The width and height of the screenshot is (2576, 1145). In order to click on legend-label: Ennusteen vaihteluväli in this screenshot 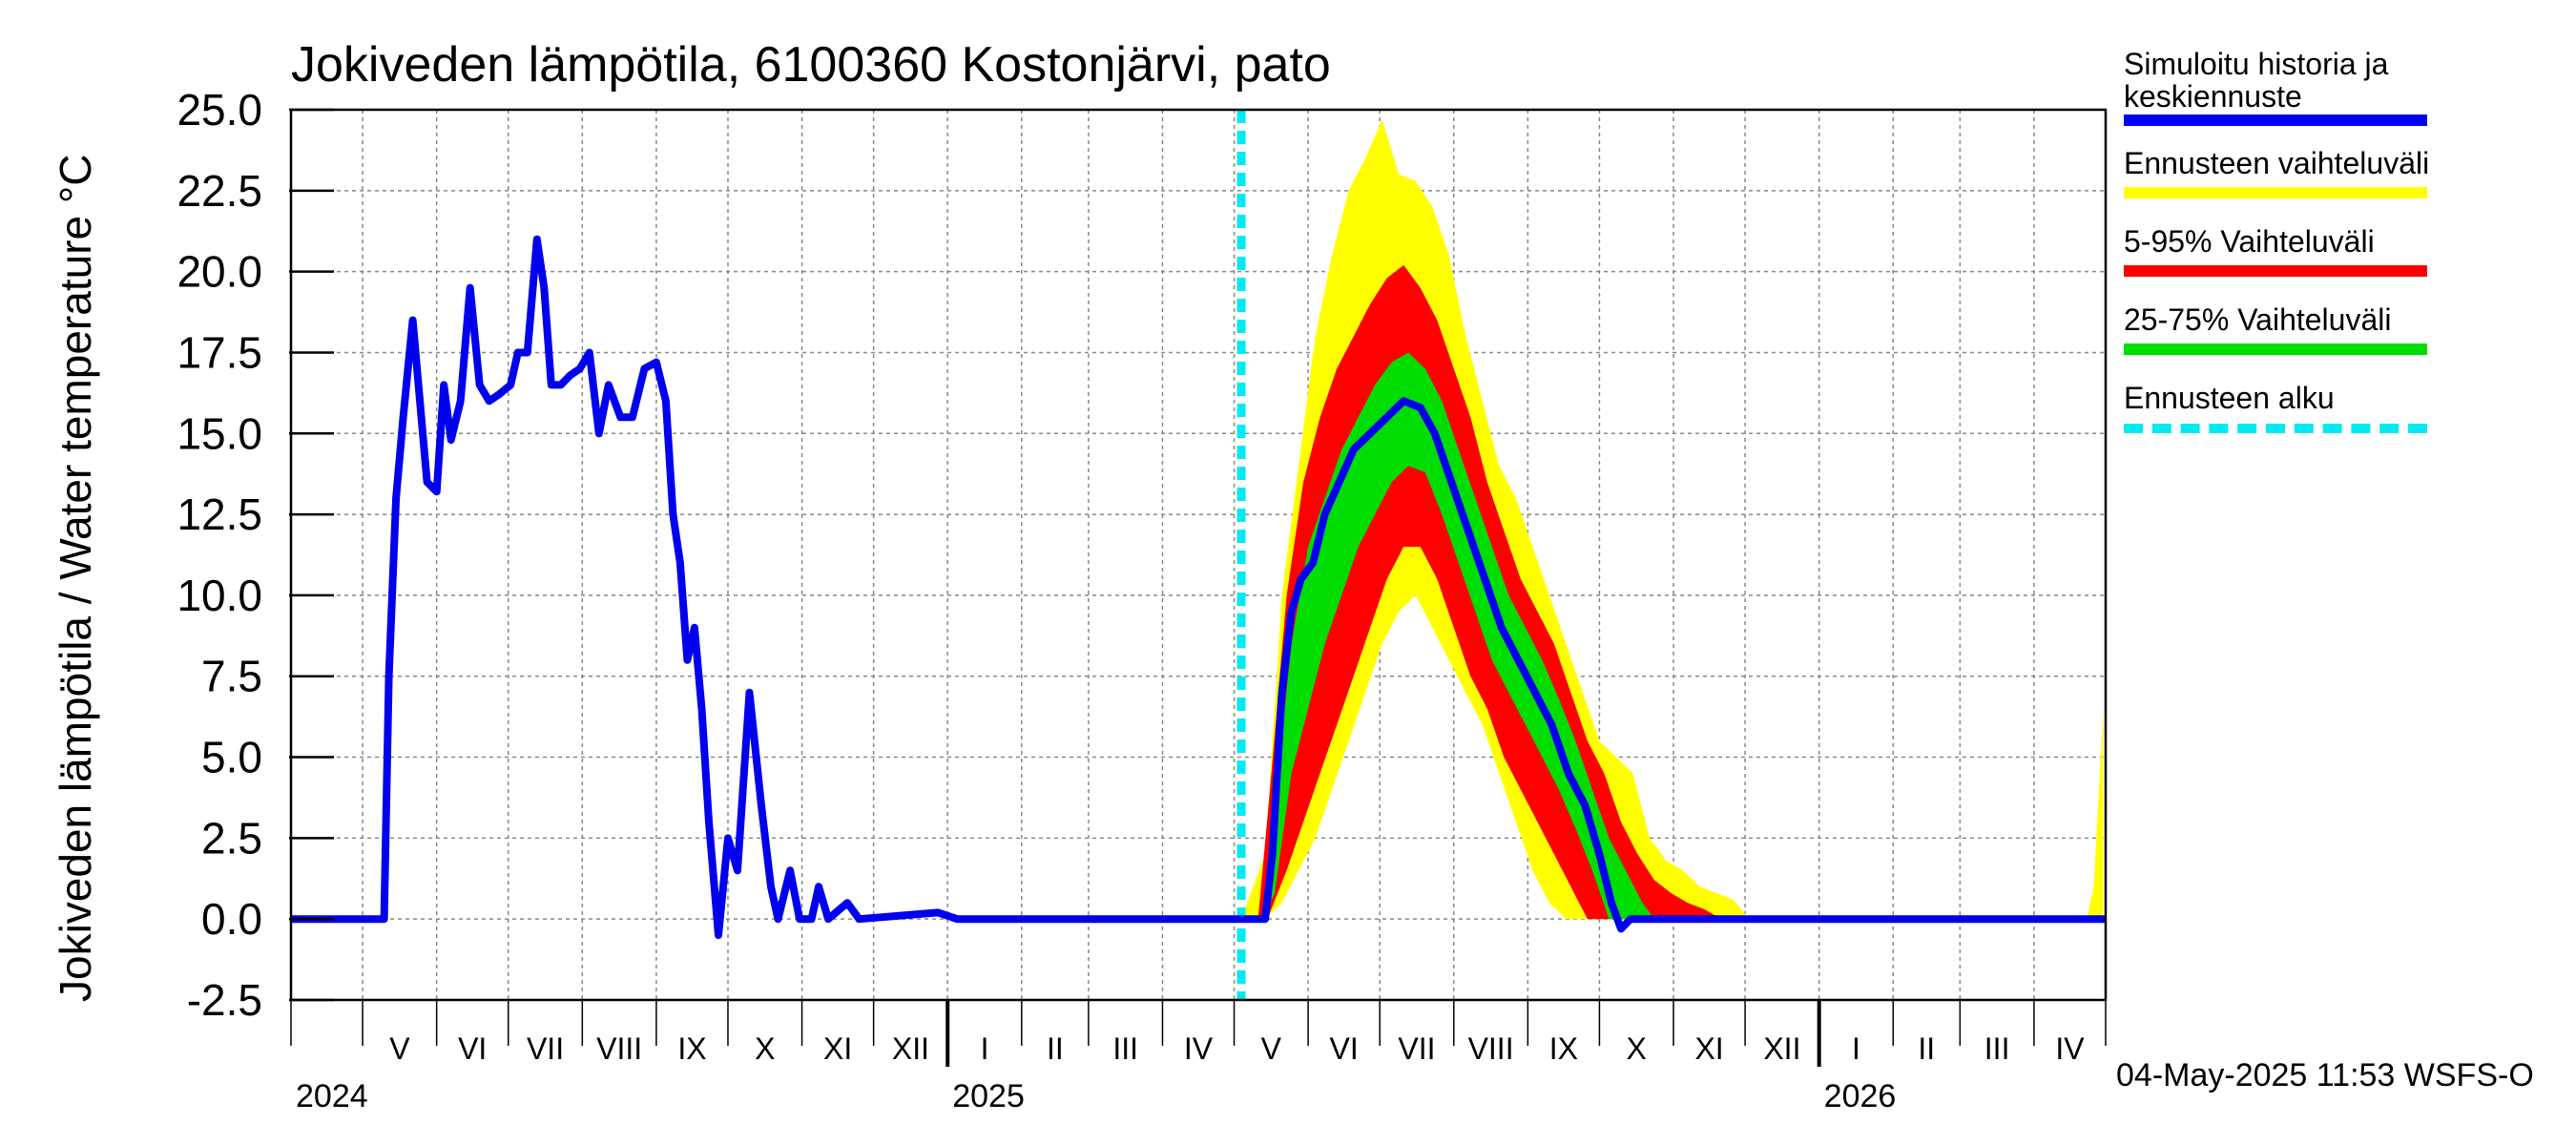, I will do `click(2277, 163)`.